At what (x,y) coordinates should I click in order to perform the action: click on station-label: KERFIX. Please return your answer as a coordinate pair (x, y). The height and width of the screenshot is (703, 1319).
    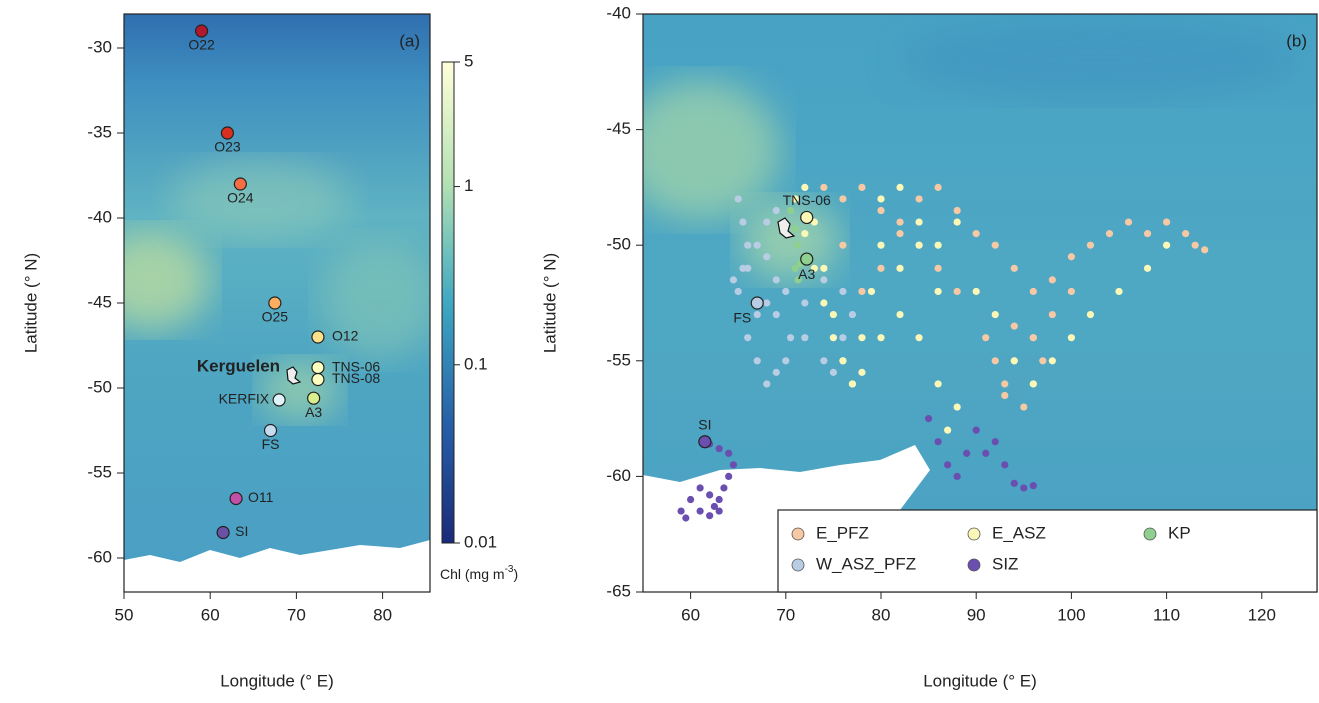
    Looking at the image, I should click on (244, 399).